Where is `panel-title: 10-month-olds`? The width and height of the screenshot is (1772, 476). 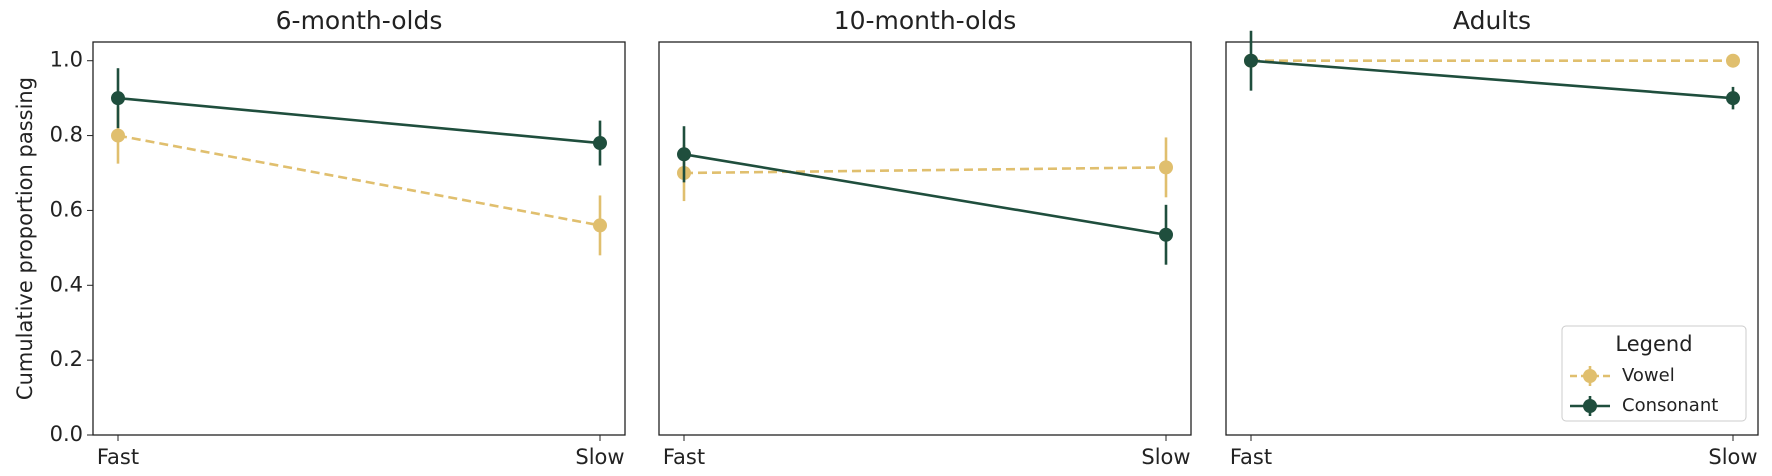
panel-title: 10-month-olds is located at coordinates (925, 20).